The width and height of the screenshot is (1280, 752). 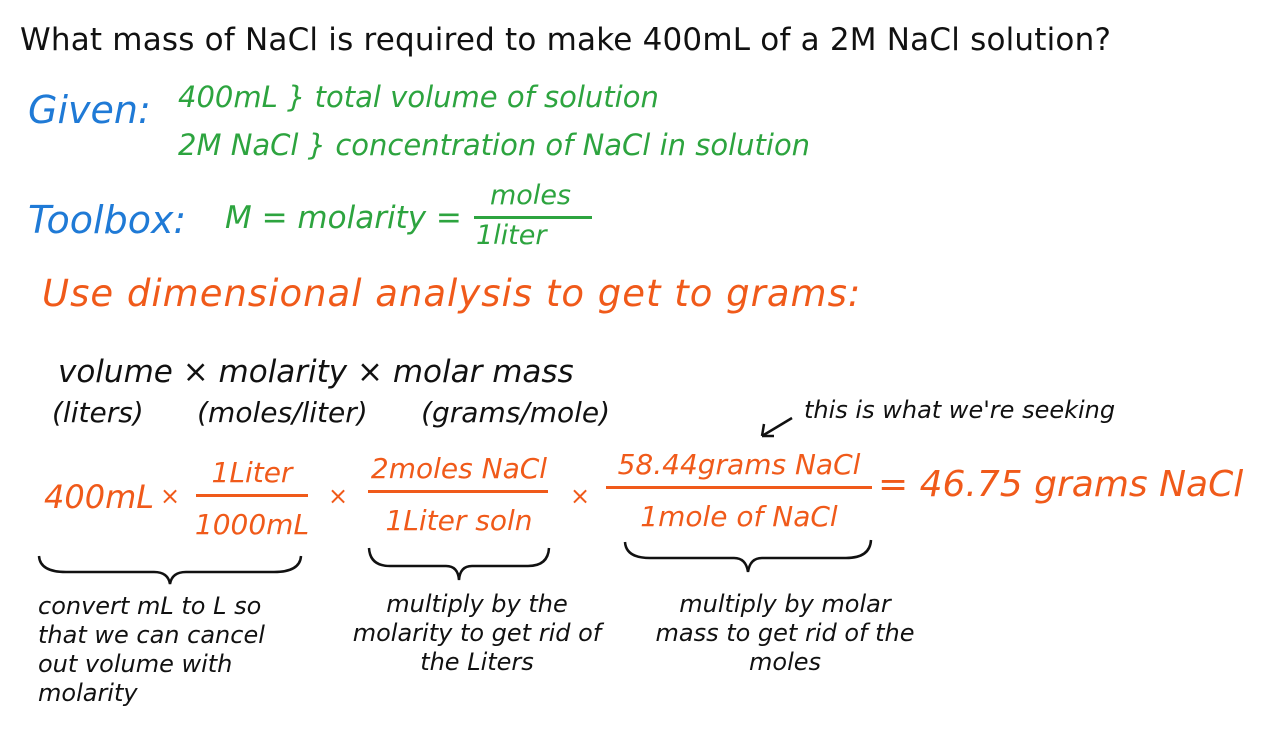 I want to click on factor1-numerator: 1Liter, so click(x=252, y=472).